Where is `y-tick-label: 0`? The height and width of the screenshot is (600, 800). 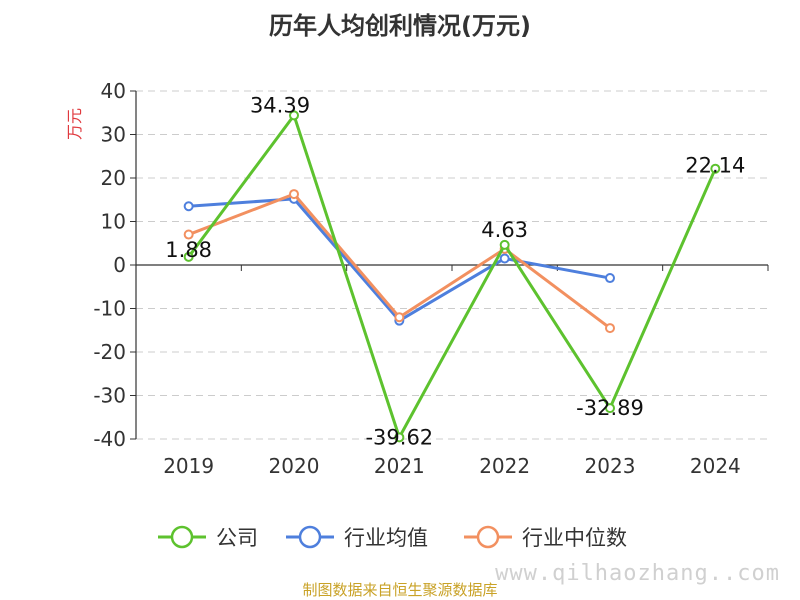
y-tick-label: 0 is located at coordinates (119, 265).